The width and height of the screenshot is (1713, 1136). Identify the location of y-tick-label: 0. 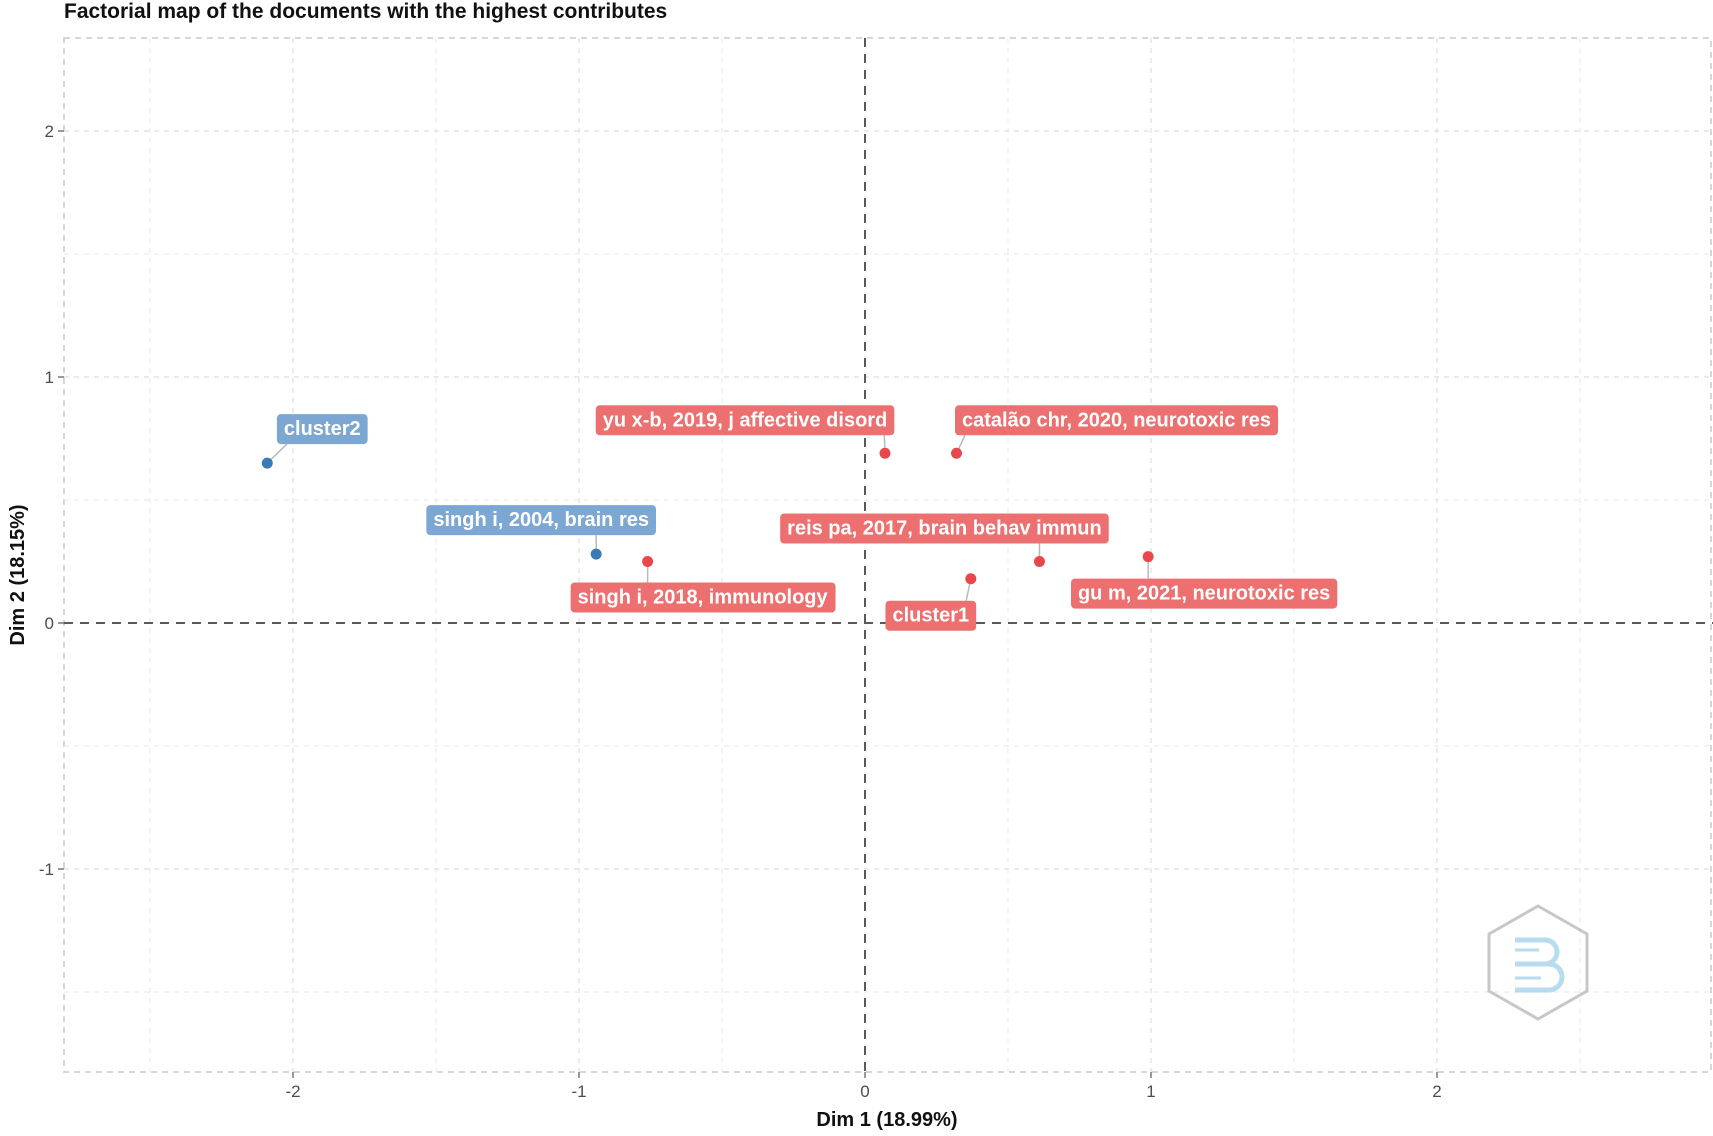
(49, 623).